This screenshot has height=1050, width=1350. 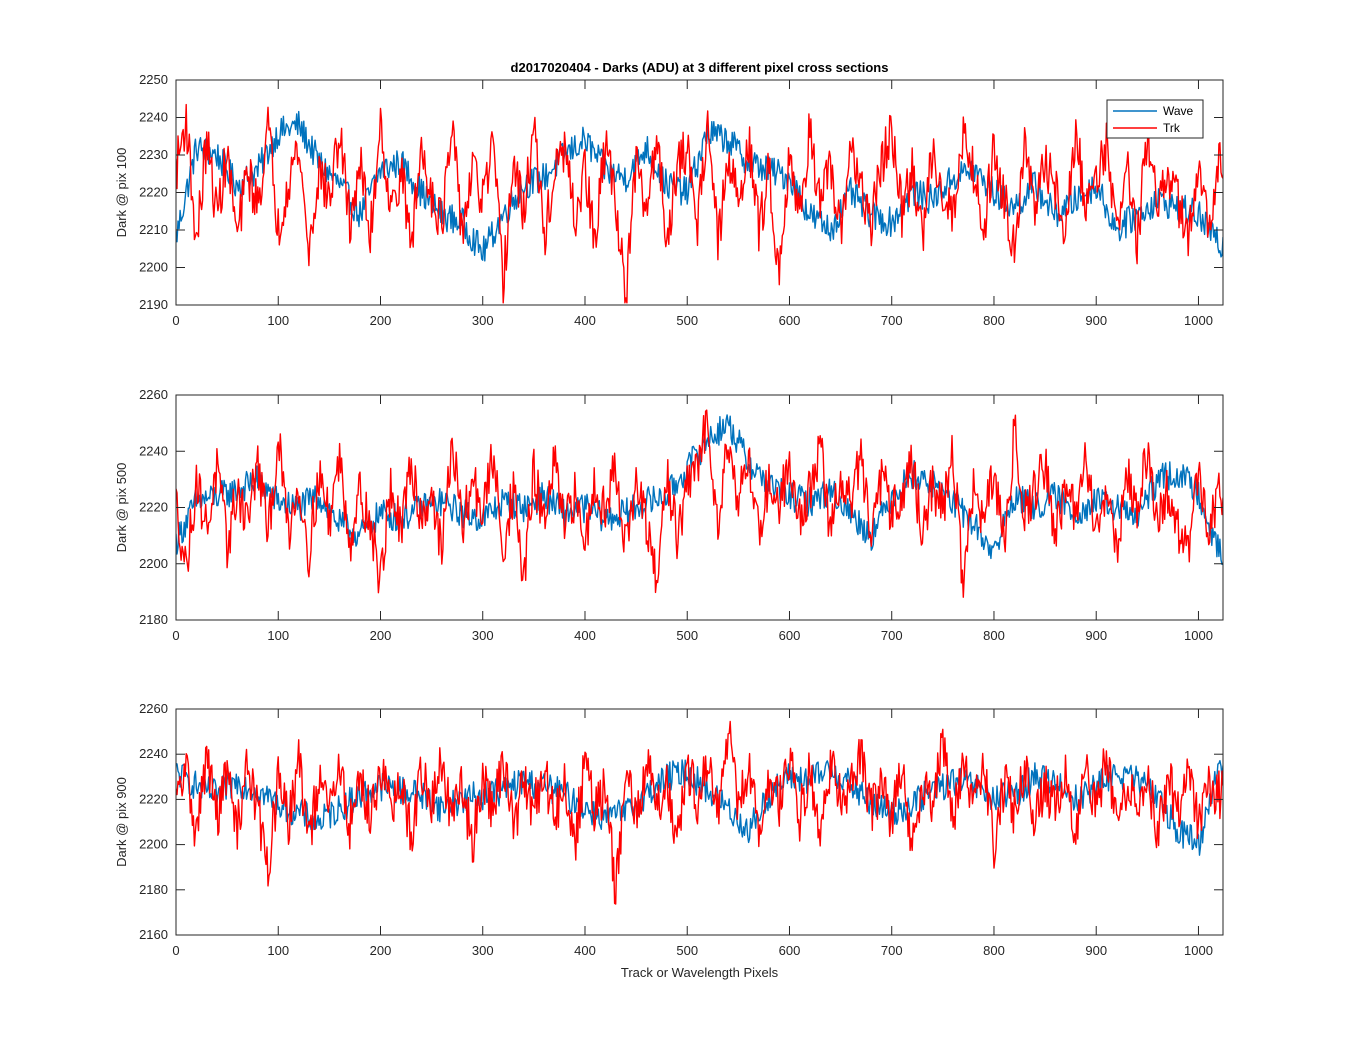 I want to click on y-tick-label: 2210, so click(x=153, y=229).